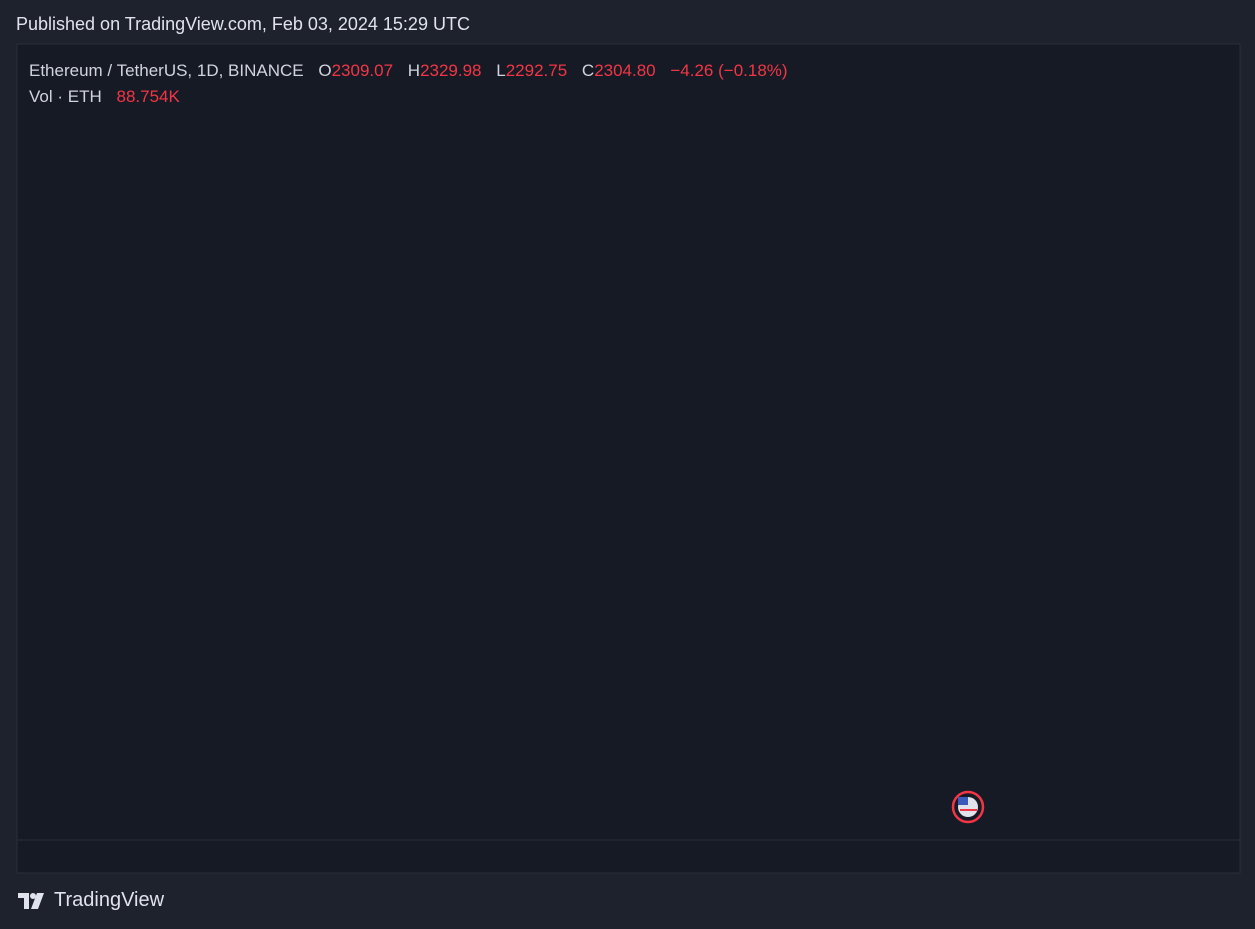  What do you see at coordinates (325, 70) in the screenshot?
I see `open-key: O` at bounding box center [325, 70].